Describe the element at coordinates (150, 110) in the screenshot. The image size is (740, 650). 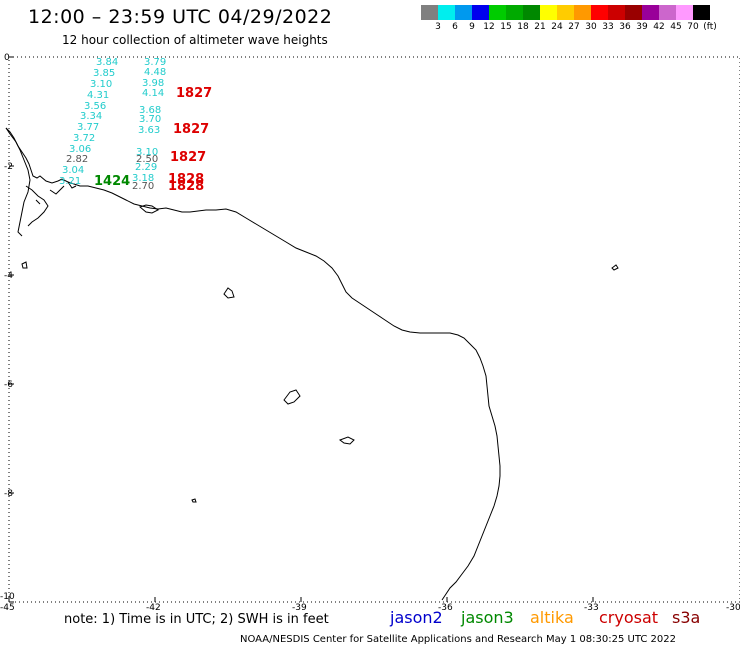
I see `swh-value: 3.68` at that location.